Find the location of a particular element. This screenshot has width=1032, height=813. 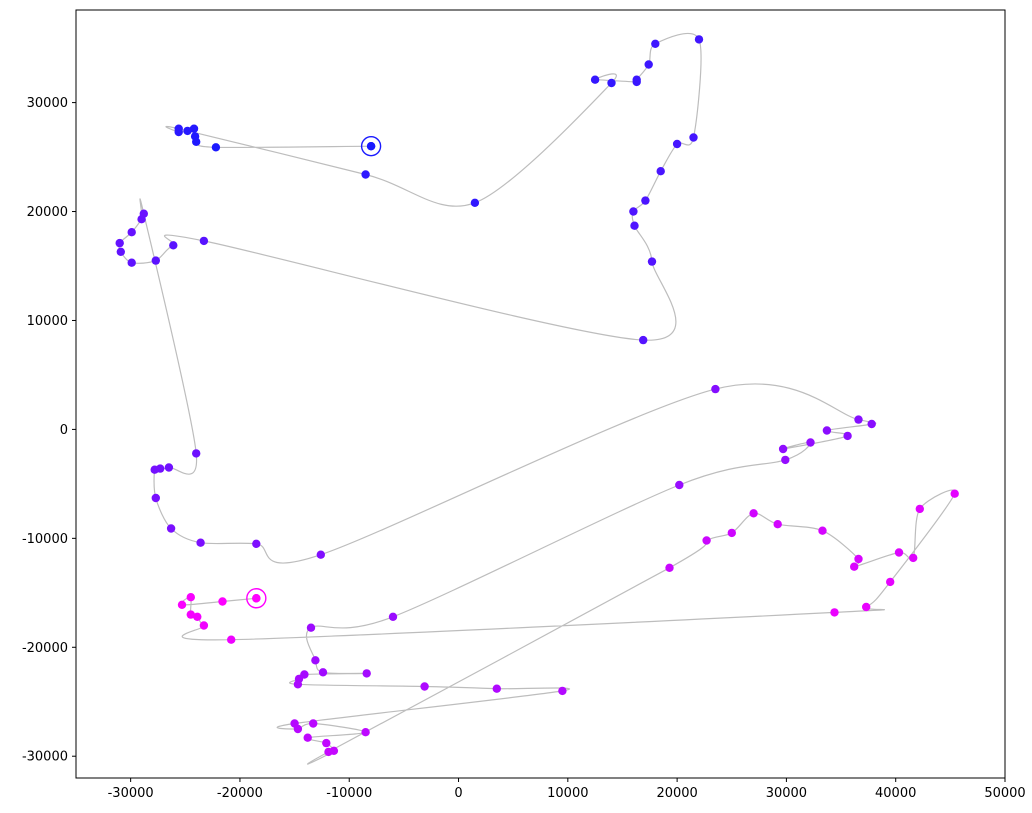

y-tick-label: 10000 is located at coordinates (47, 321).